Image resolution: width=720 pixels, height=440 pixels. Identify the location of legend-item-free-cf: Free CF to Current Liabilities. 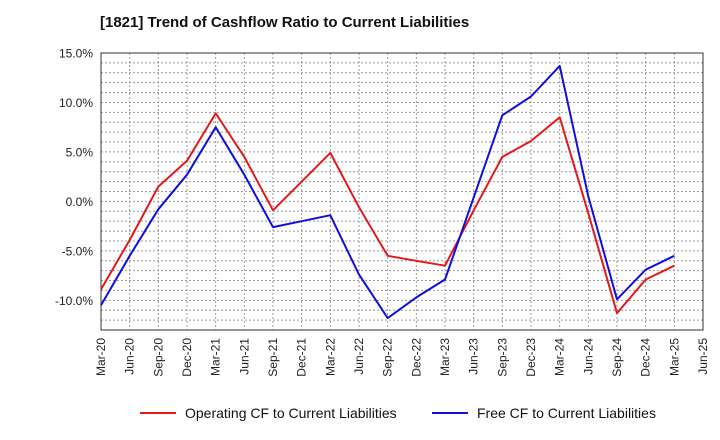
(544, 413).